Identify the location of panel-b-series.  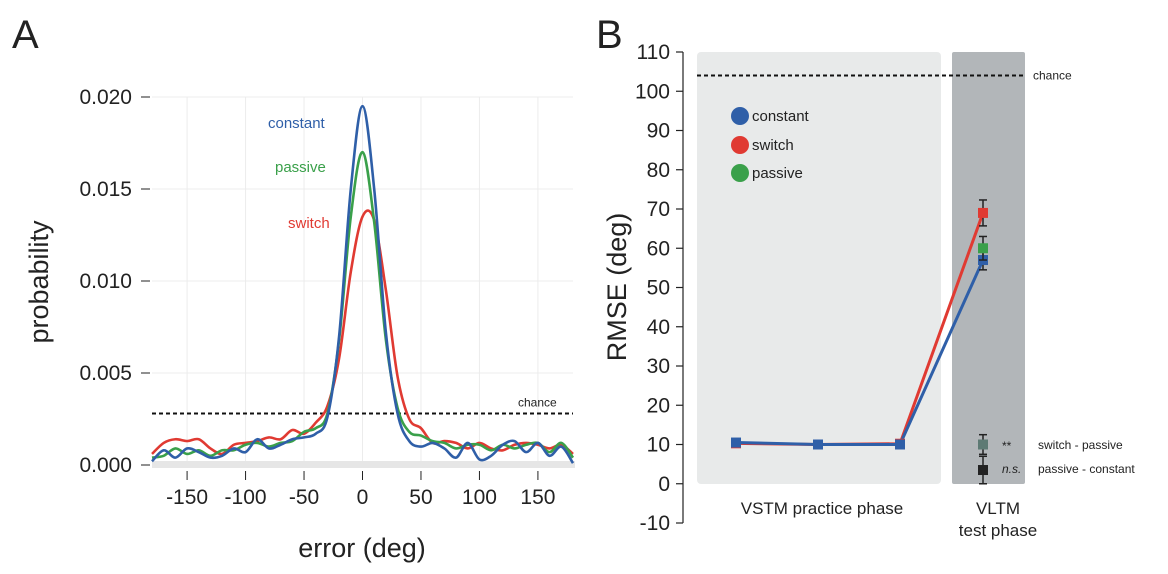
(859, 324).